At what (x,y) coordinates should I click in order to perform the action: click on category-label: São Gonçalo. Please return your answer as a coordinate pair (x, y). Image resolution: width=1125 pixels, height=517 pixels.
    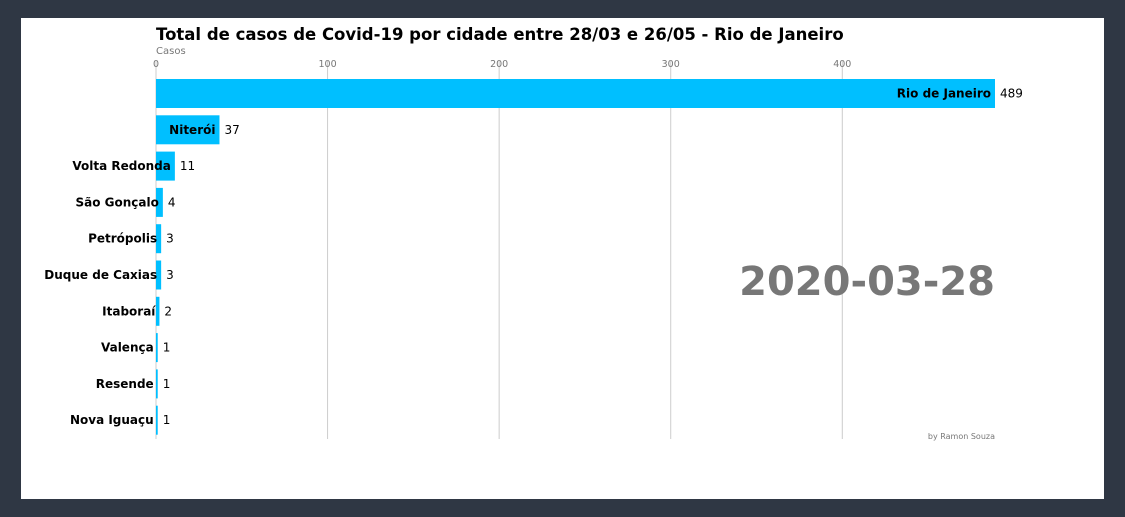
    Looking at the image, I should click on (116, 202).